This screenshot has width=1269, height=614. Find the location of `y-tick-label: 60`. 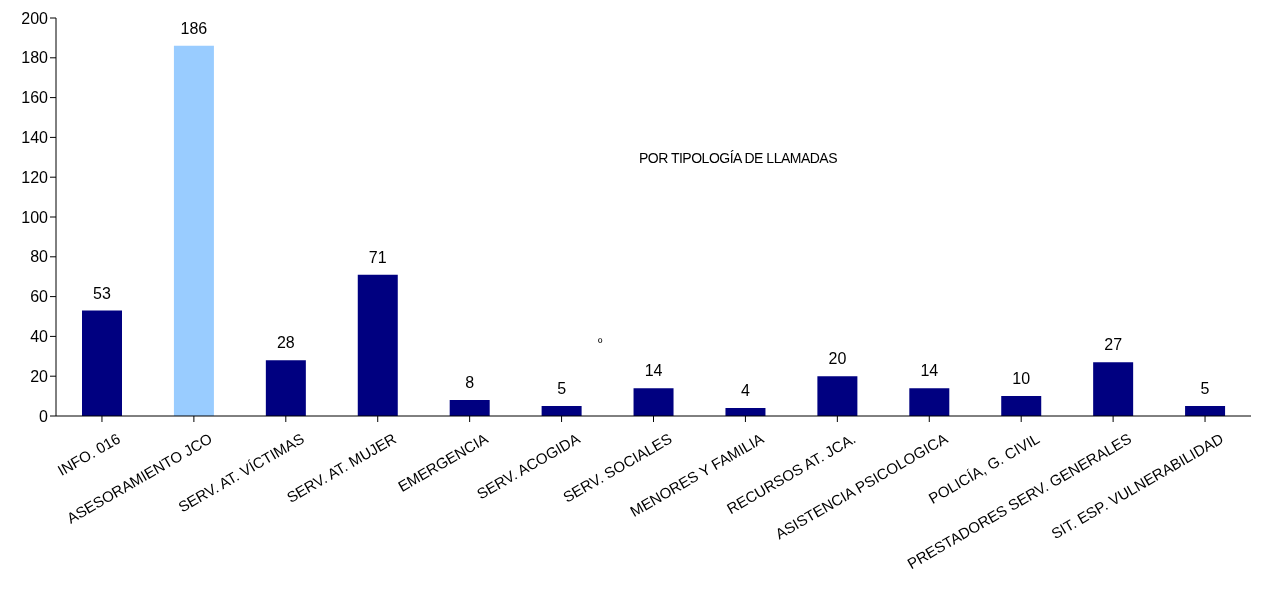

y-tick-label: 60 is located at coordinates (39, 297).